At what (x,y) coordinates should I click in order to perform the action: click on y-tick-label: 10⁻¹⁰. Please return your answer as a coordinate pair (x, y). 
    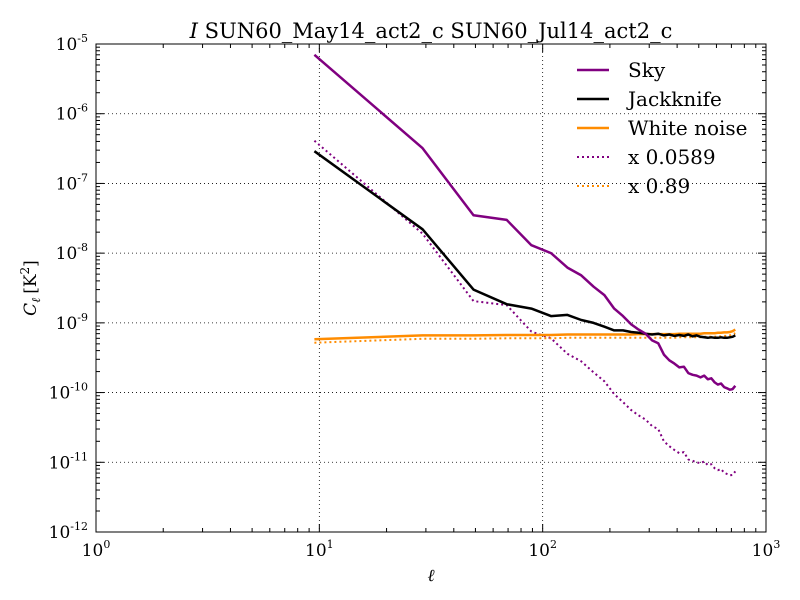
    Looking at the image, I should click on (68, 392).